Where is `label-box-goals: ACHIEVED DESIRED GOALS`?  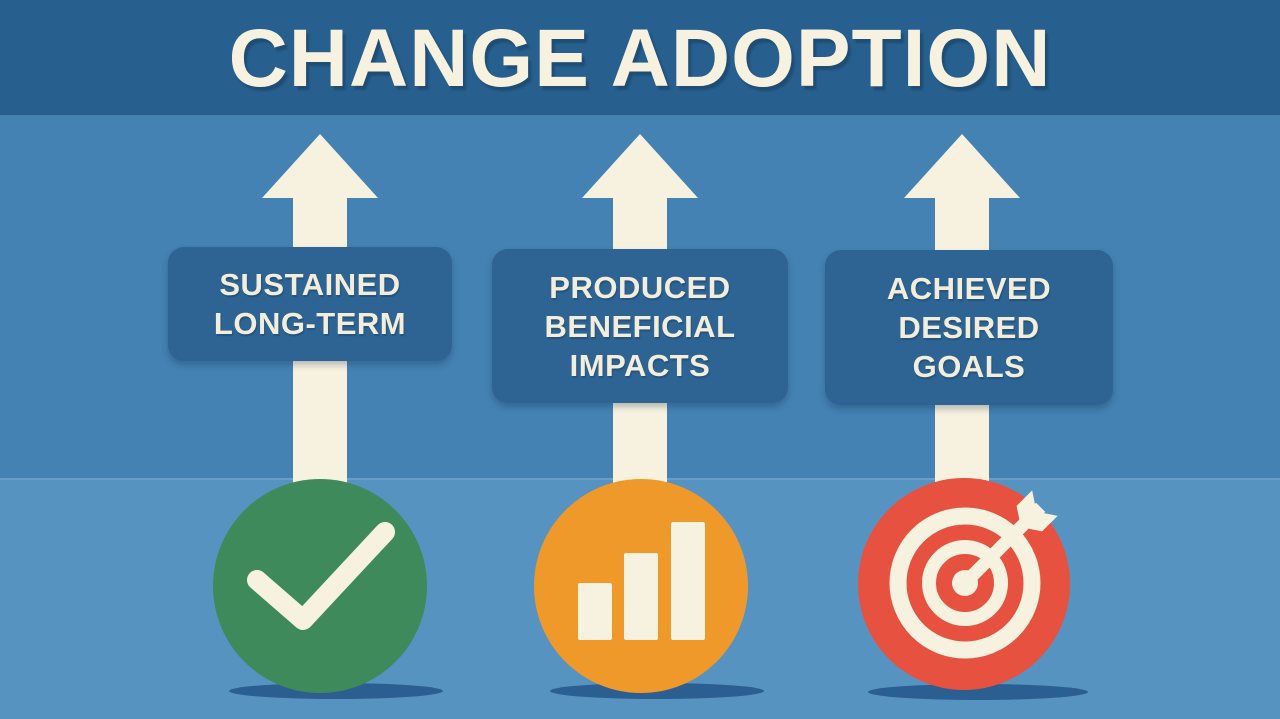 label-box-goals: ACHIEVED DESIRED GOALS is located at coordinates (969, 327).